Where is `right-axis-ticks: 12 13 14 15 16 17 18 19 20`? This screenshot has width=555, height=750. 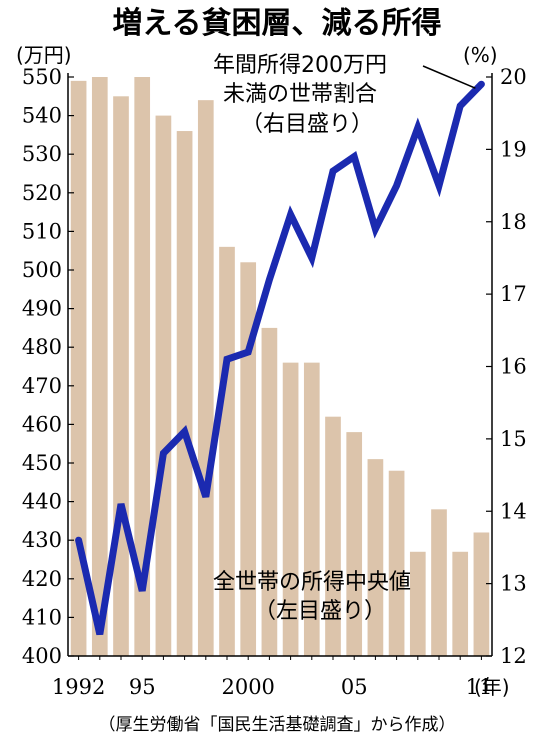
right-axis-ticks: 12 13 14 15 16 17 18 19 20 is located at coordinates (506, 366).